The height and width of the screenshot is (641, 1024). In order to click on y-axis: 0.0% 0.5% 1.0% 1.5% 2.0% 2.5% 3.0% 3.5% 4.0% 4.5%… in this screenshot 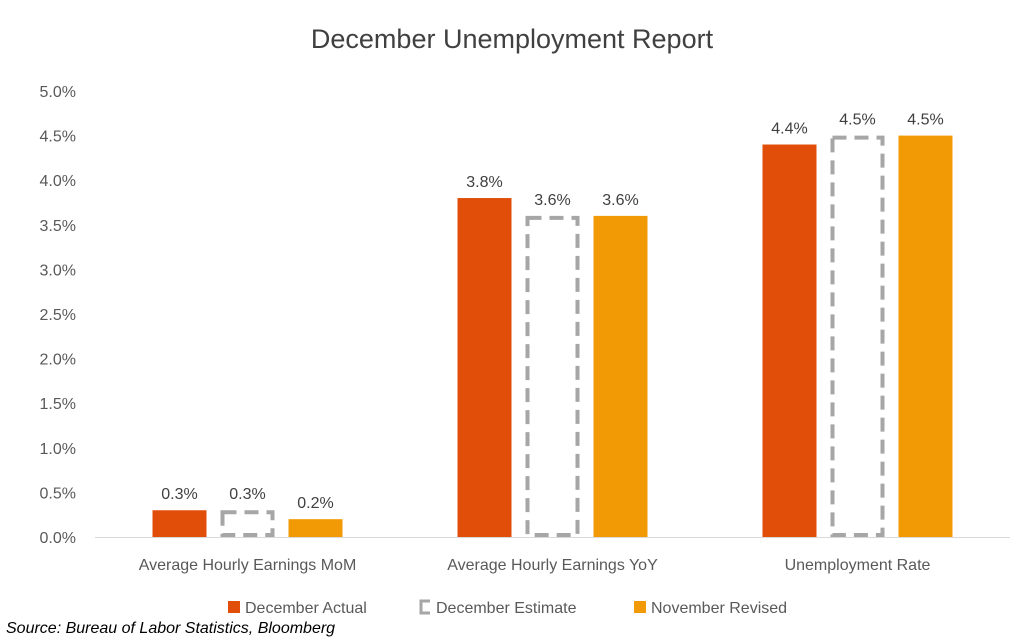, I will do `click(58, 315)`.